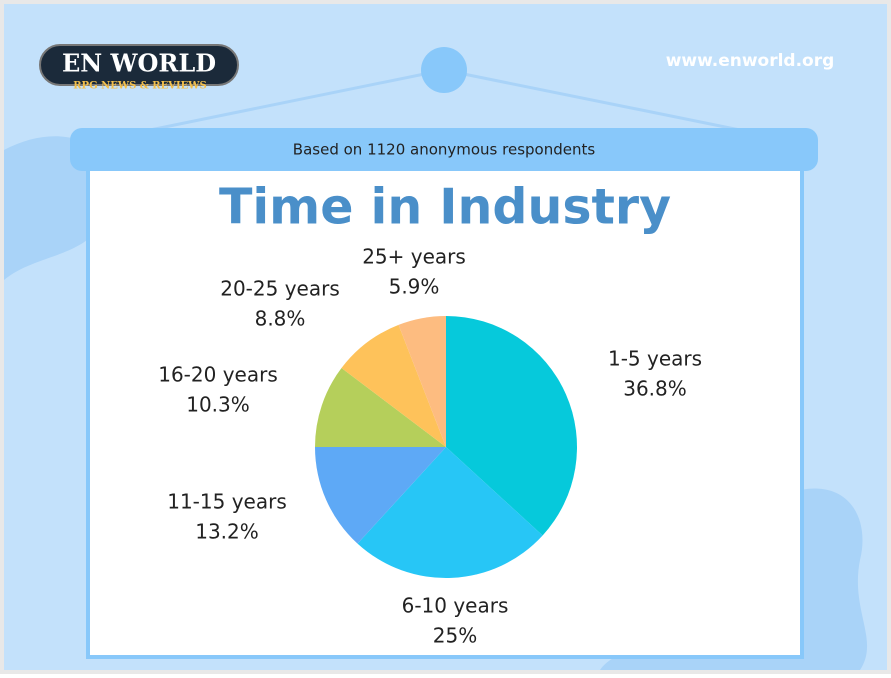  What do you see at coordinates (218, 375) in the screenshot?
I see `slice-category: 16-20 years` at bounding box center [218, 375].